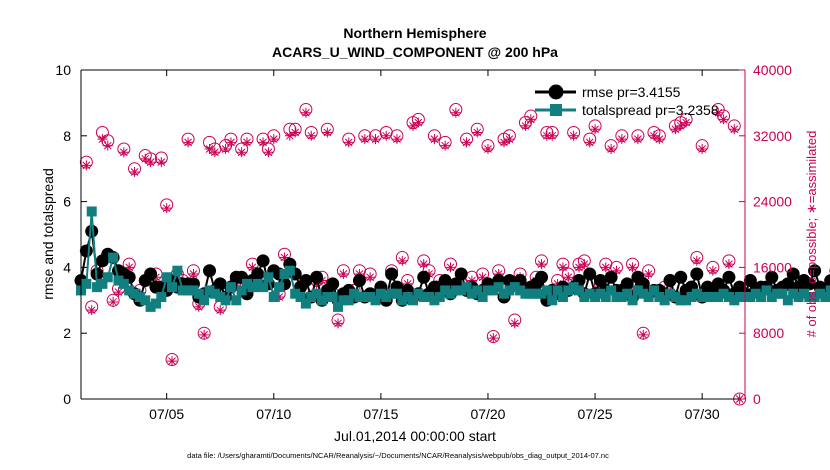  I want to click on y-left-tick-label: 4, so click(67, 267).